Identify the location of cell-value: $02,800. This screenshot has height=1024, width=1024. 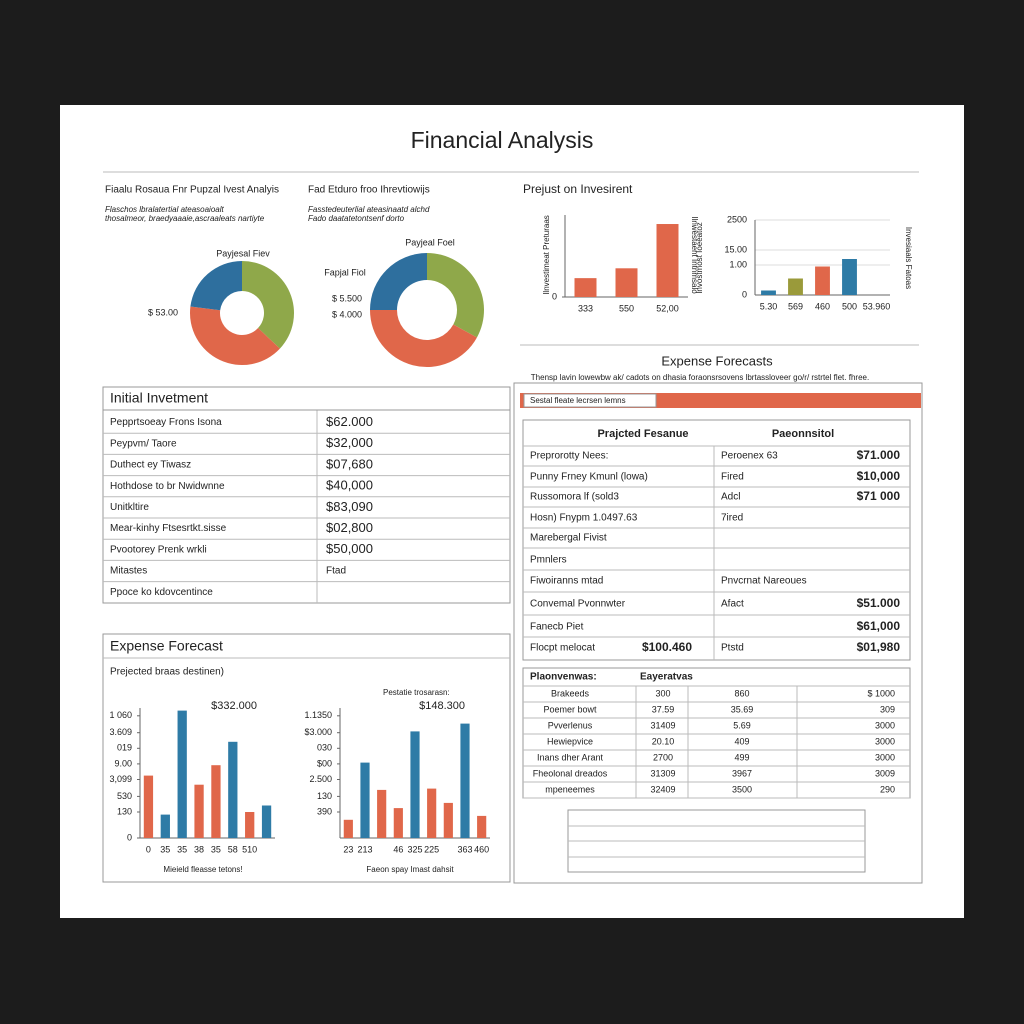
(349, 527).